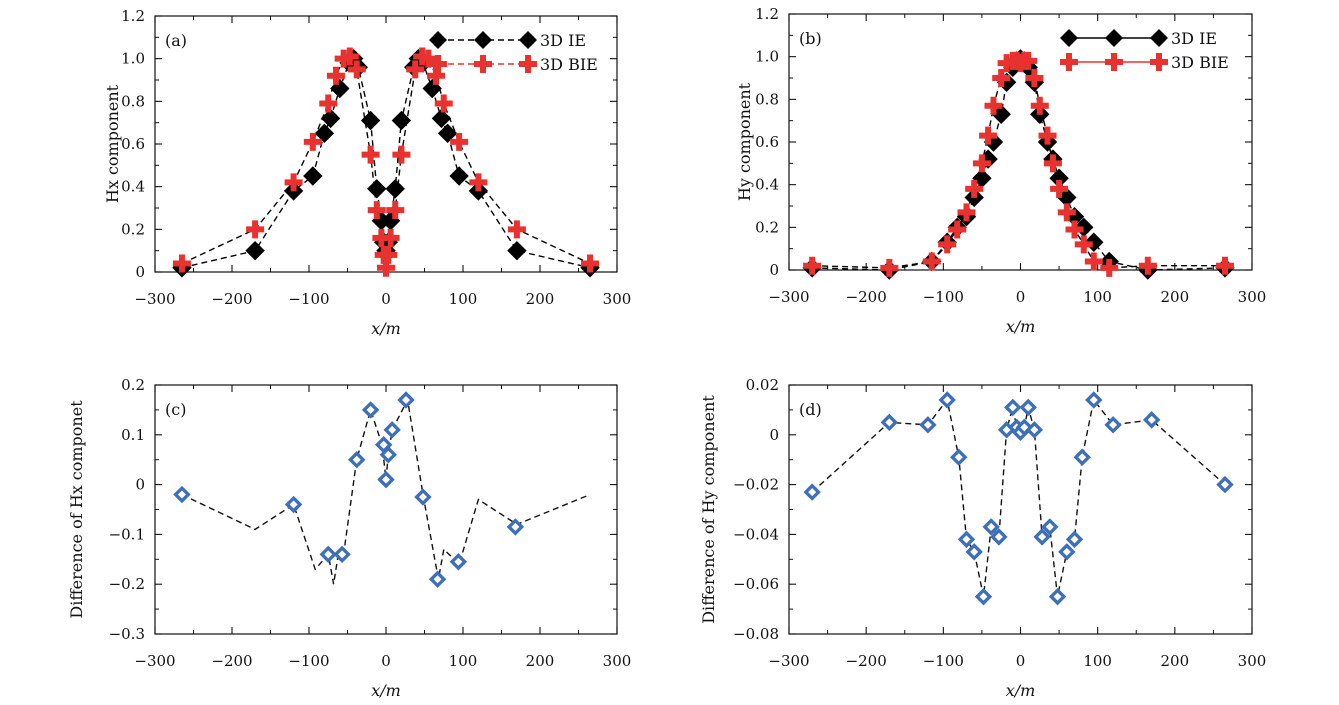  Describe the element at coordinates (756, 634) in the screenshot. I see `y-tick-label: −0.08` at that location.